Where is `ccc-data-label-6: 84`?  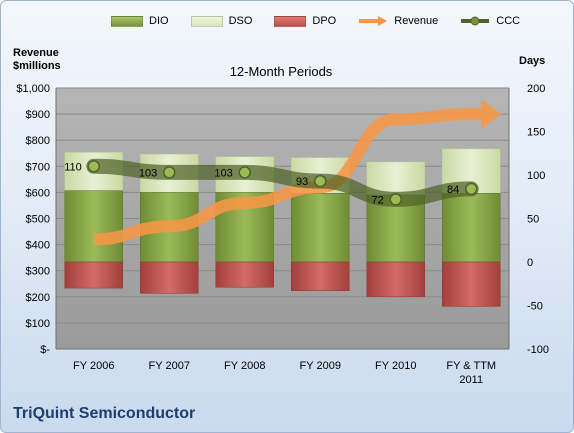 ccc-data-label-6: 84 is located at coordinates (453, 190).